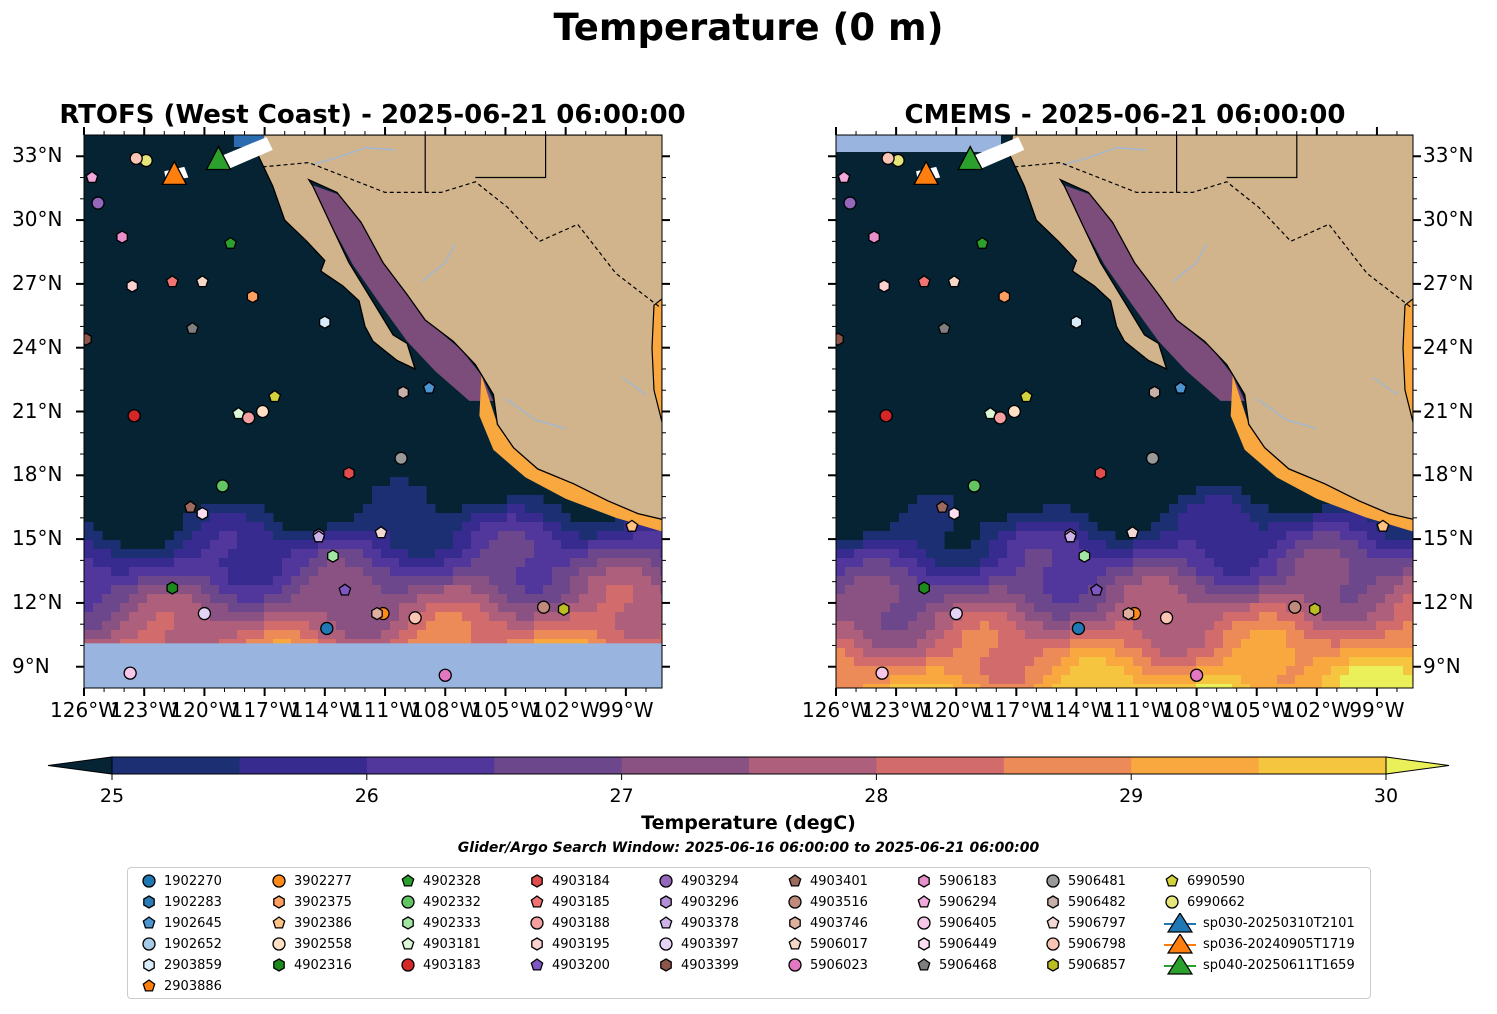 The width and height of the screenshot is (1497, 1014). Describe the element at coordinates (311, 944) in the screenshot. I see `legend-item: 3902558` at that location.